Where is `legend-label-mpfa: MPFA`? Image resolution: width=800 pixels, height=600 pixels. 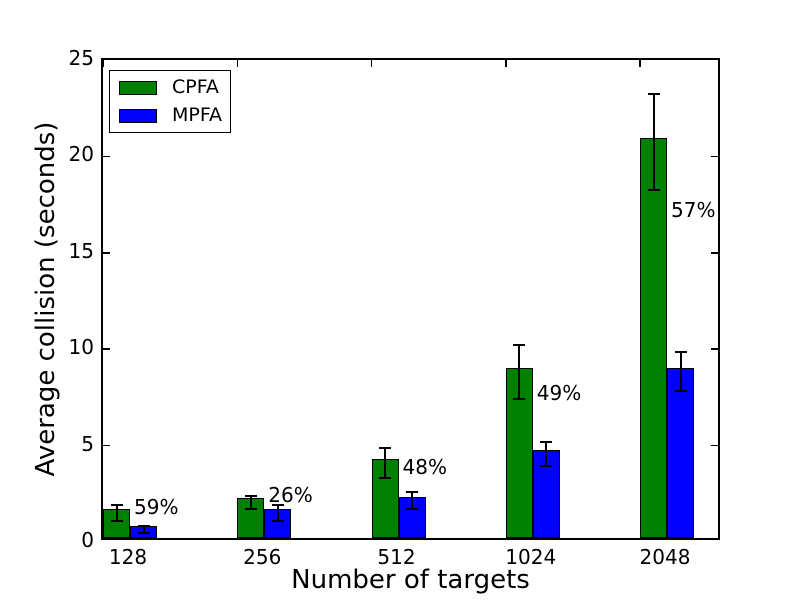 legend-label-mpfa: MPFA is located at coordinates (197, 115).